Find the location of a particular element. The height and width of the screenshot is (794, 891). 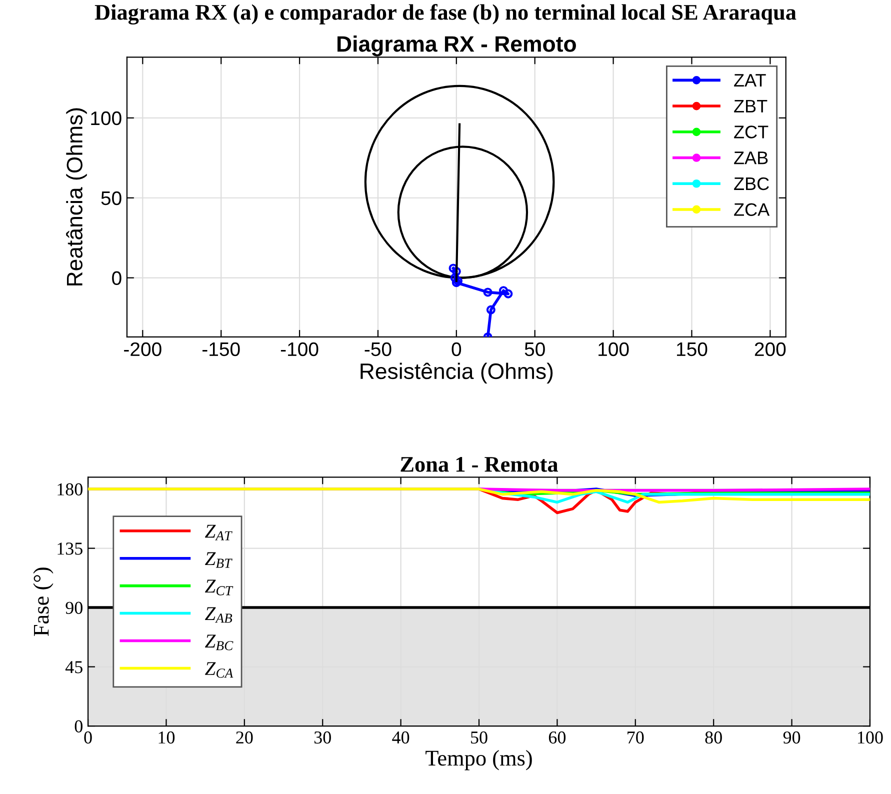

legend-label: ZCA is located at coordinates (752, 209).